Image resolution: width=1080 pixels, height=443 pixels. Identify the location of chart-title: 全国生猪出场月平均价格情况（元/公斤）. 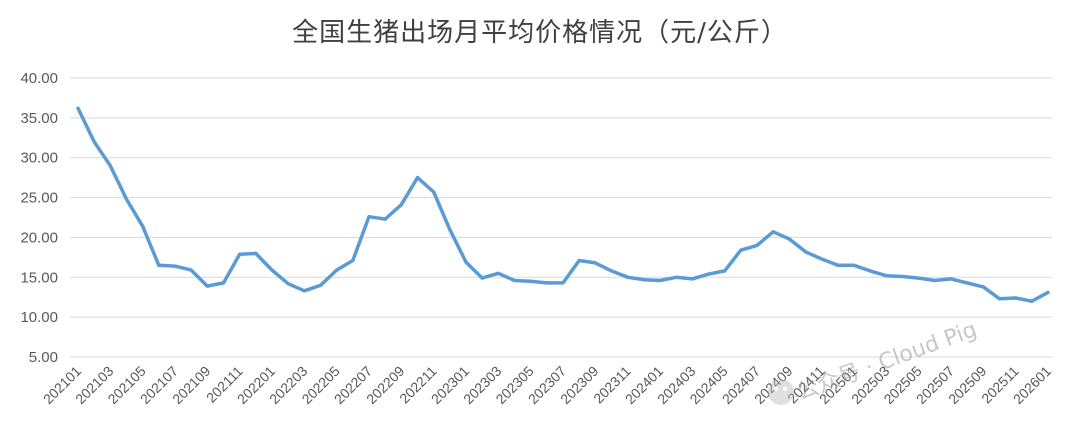
(540, 33).